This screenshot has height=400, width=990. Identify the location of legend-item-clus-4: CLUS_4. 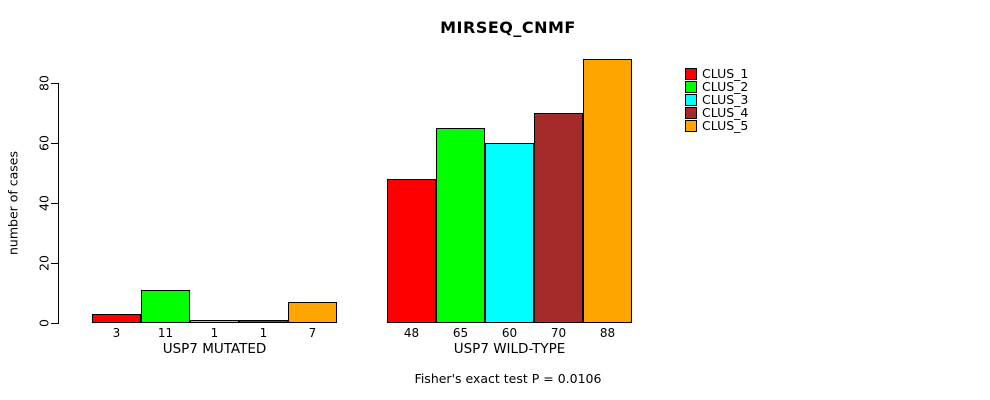
(716, 113).